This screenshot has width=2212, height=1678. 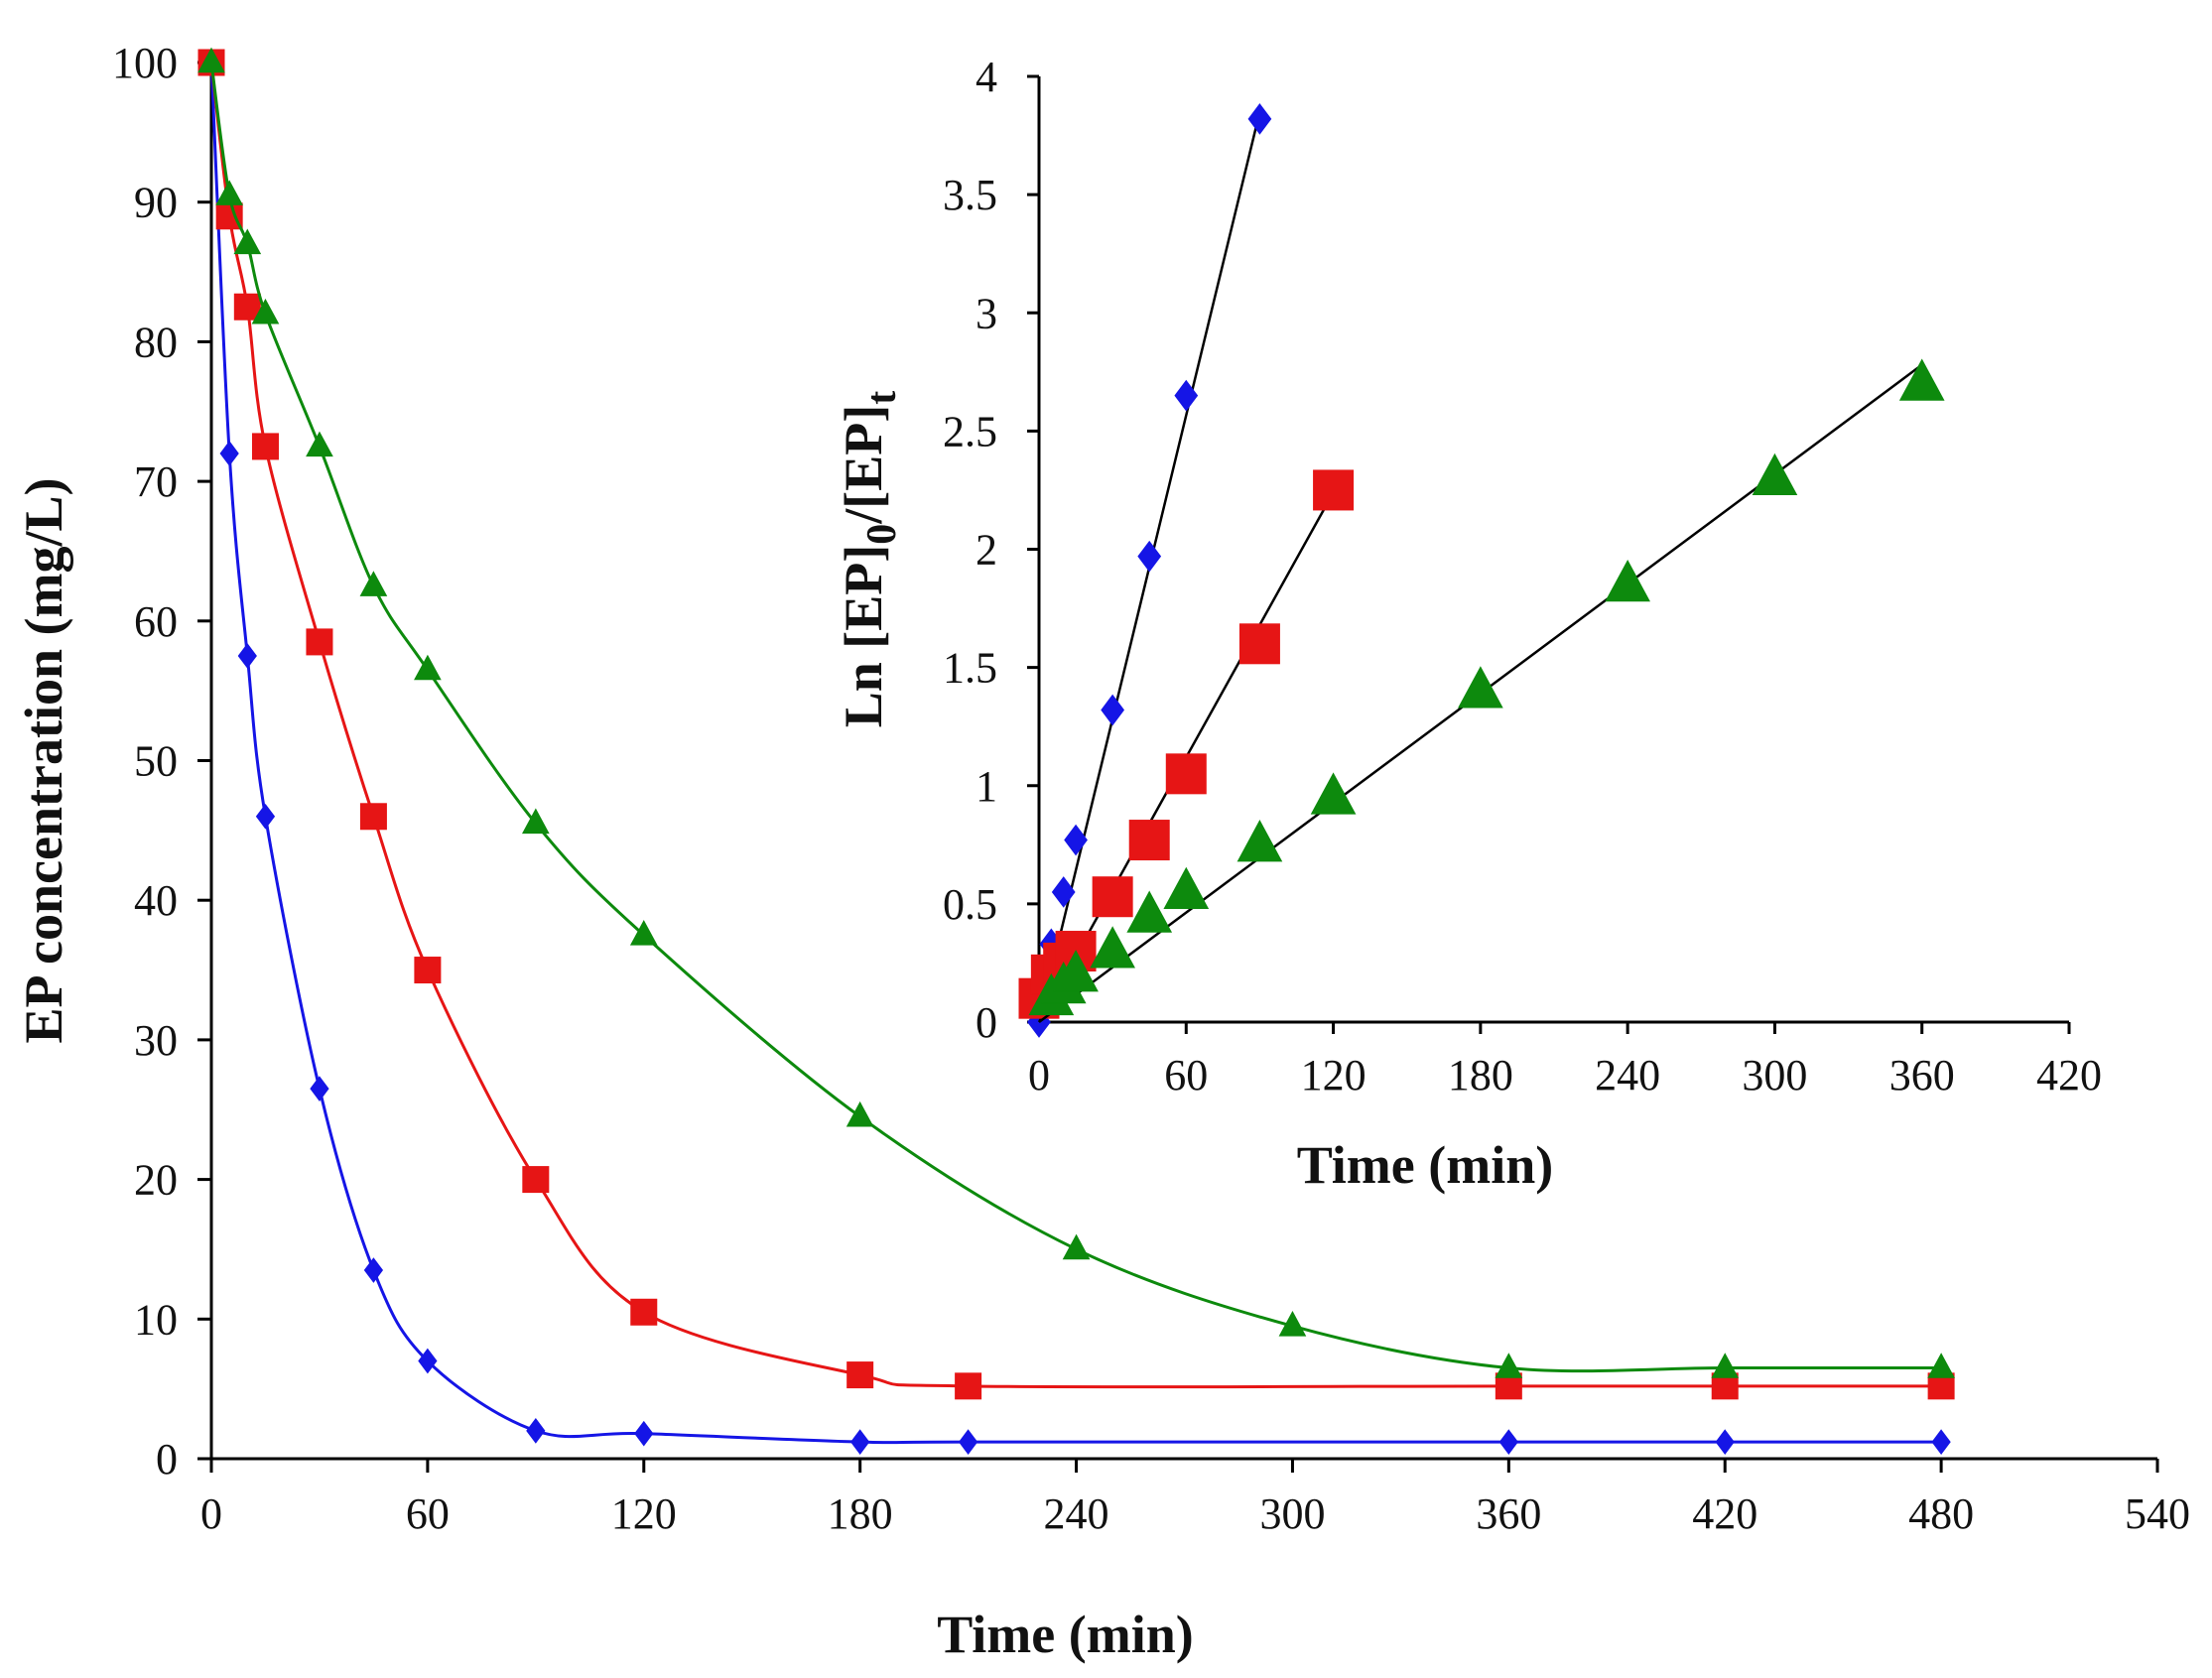 What do you see at coordinates (1480, 1075) in the screenshot?
I see `inset-x-tick-label: 180` at bounding box center [1480, 1075].